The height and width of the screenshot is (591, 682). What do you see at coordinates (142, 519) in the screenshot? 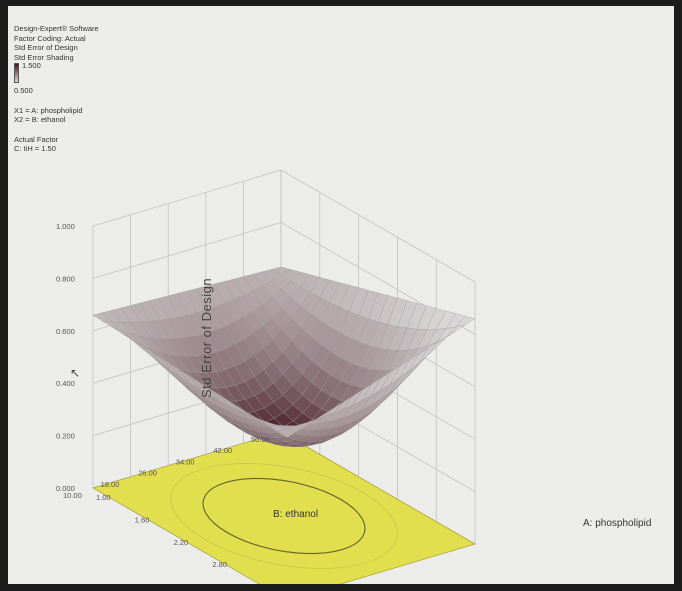
I see `x-tick-label: 1.60` at bounding box center [142, 519].